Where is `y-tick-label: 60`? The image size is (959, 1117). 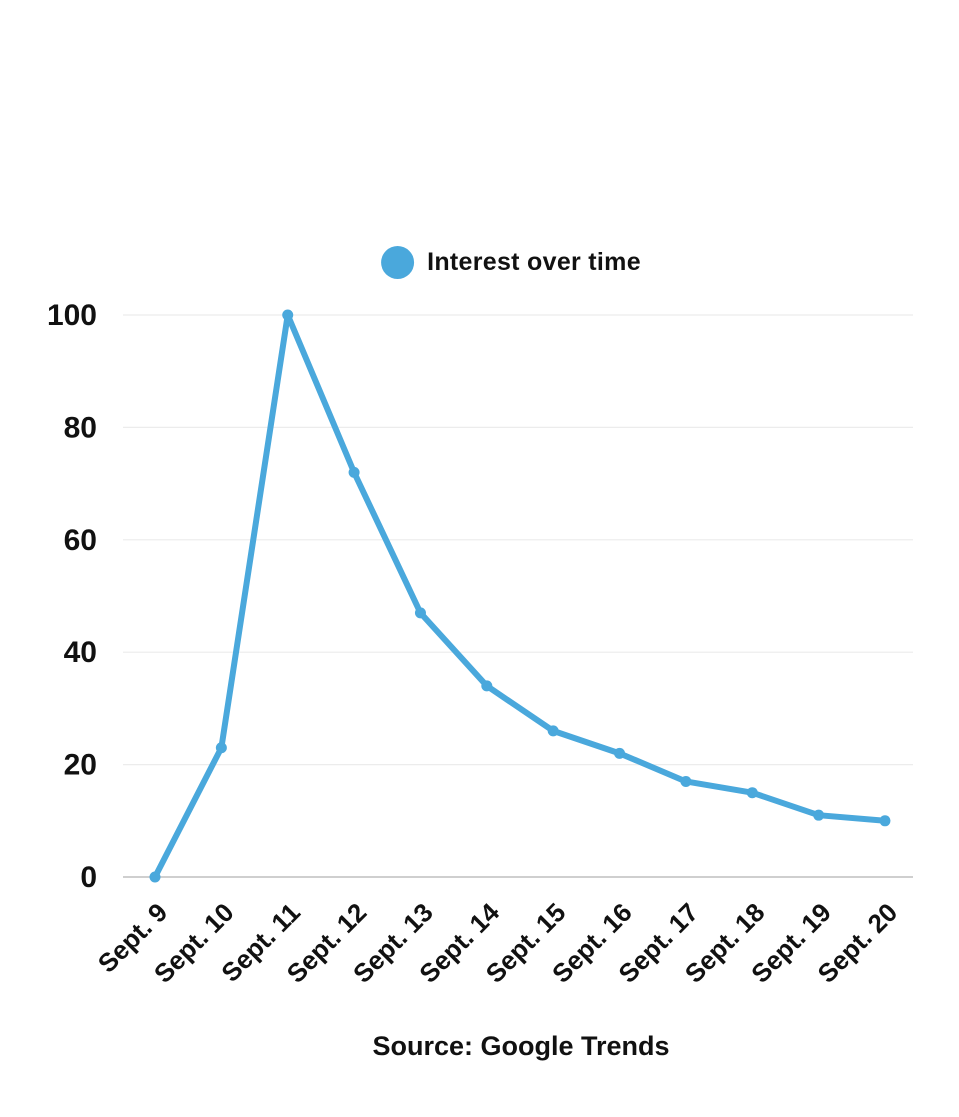 y-tick-label: 60 is located at coordinates (80, 540).